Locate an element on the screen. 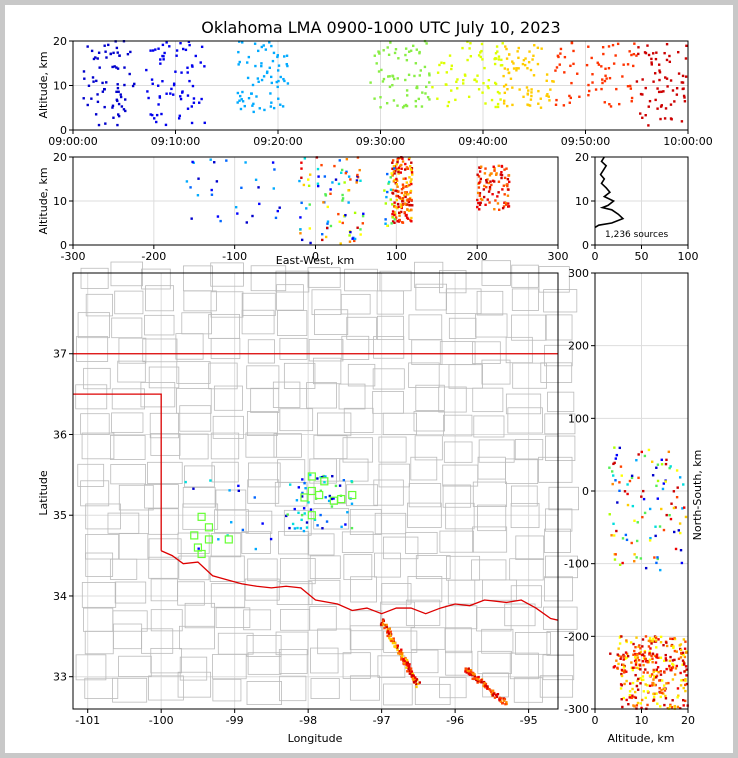 The height and width of the screenshot is (758, 738). plan-view-y-tick-label: 37 is located at coordinates (60, 354).